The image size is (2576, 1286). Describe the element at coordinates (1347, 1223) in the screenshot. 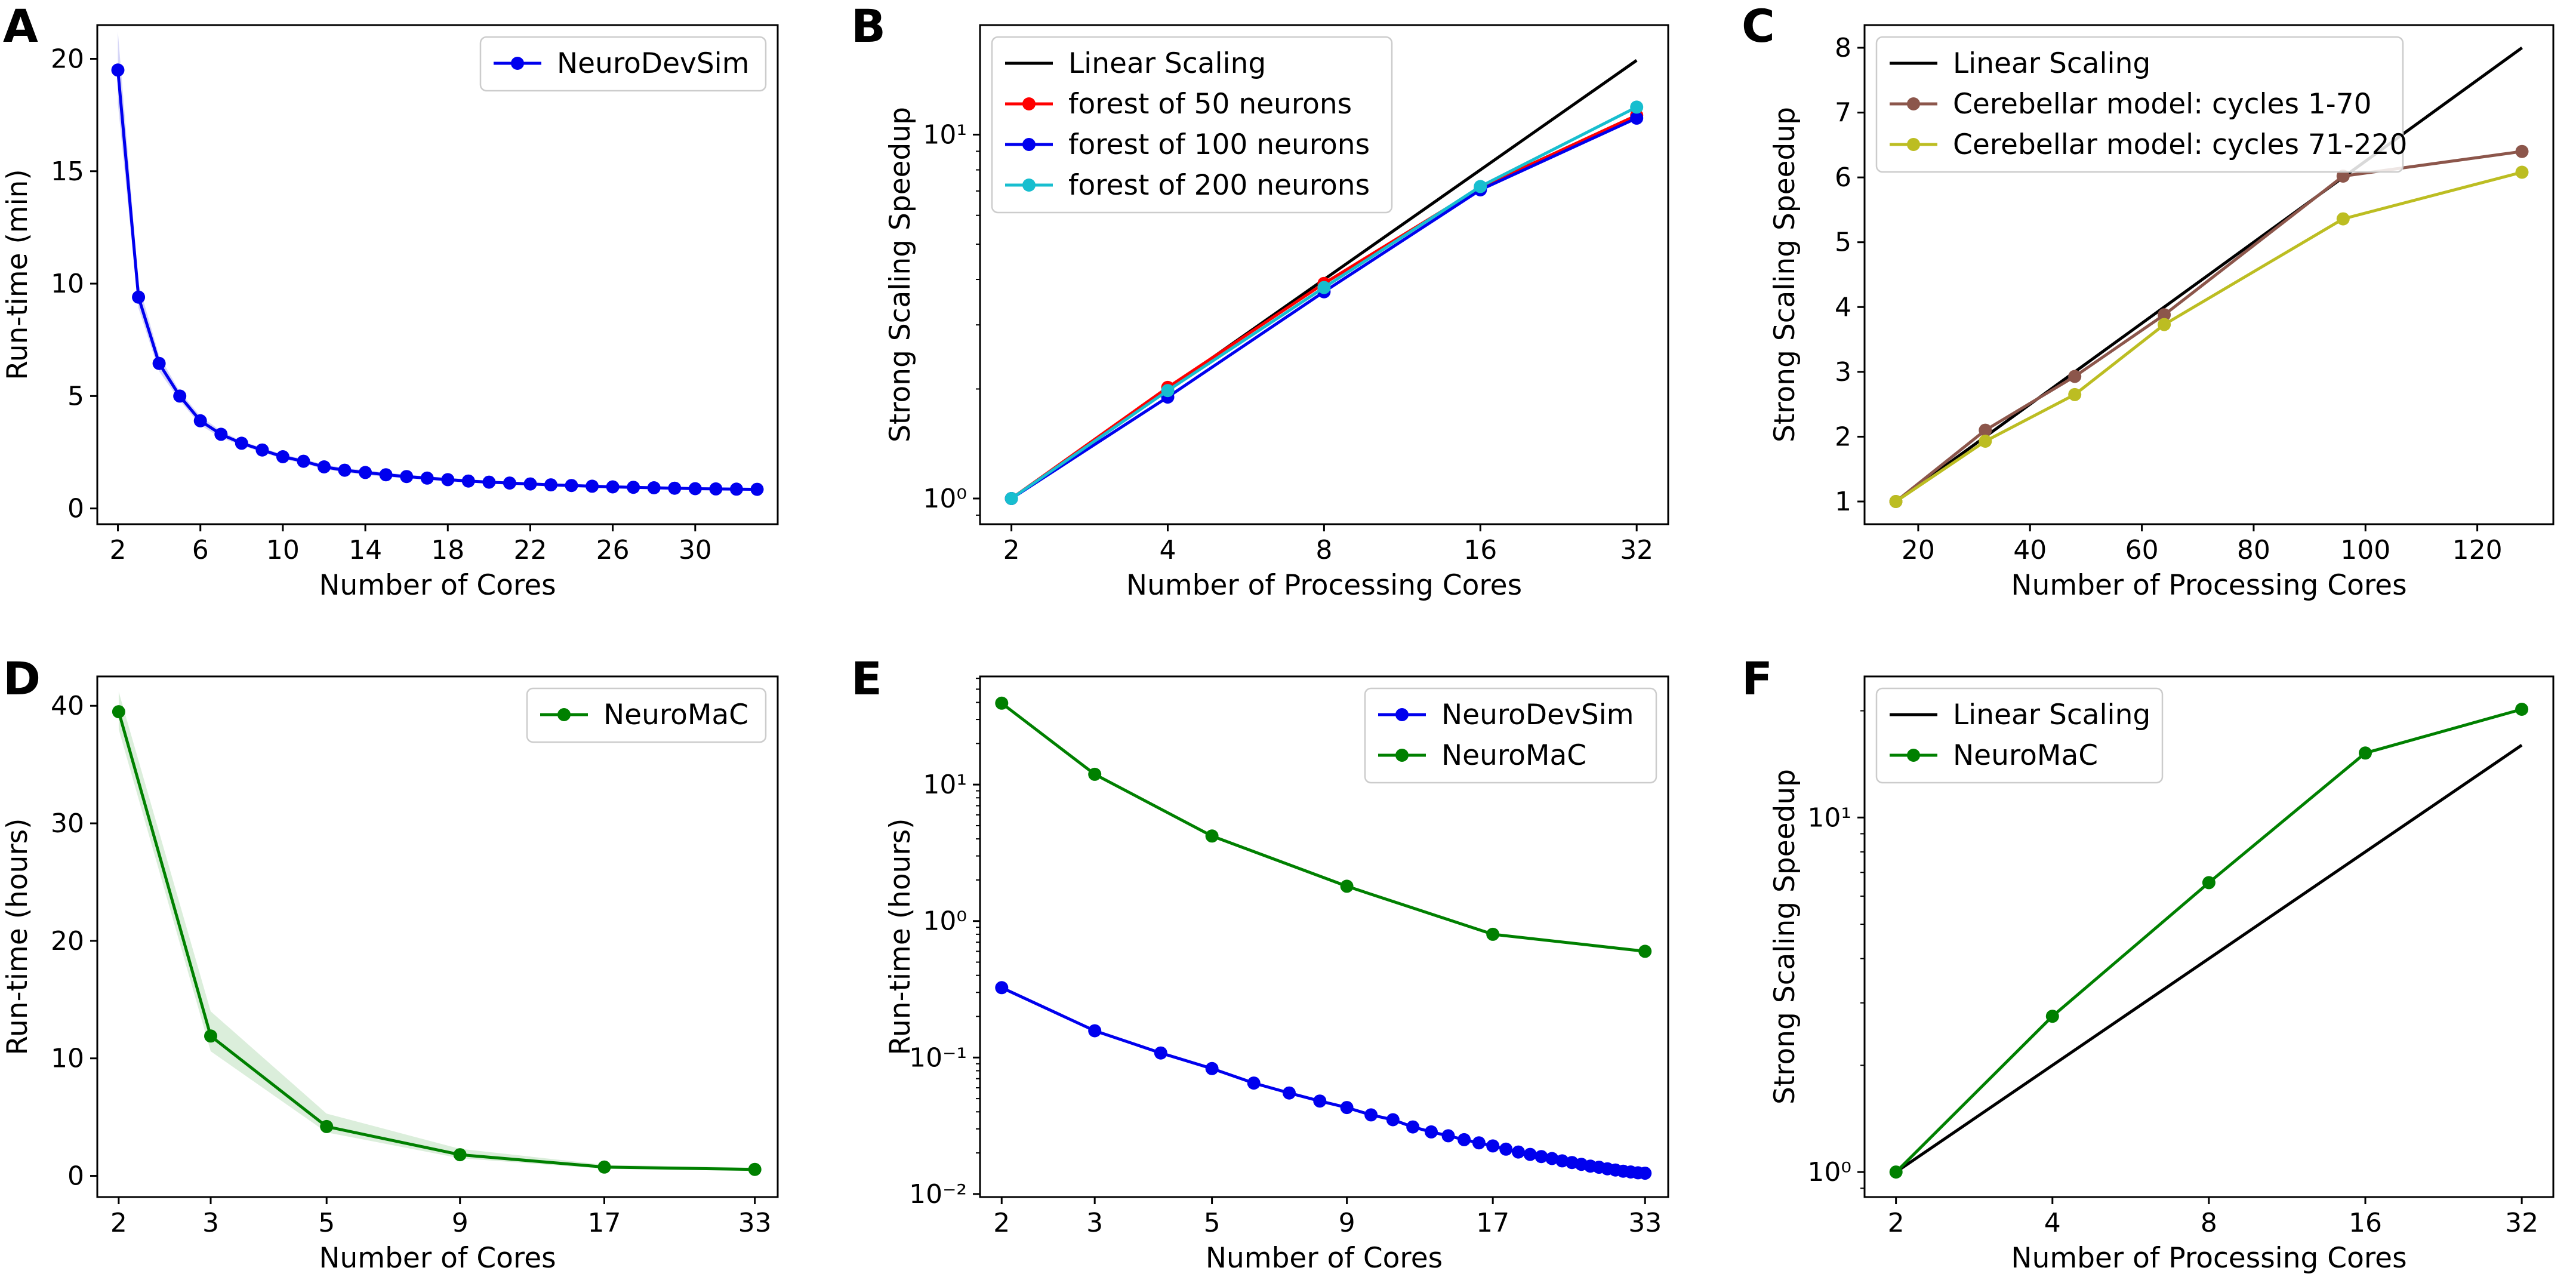

I see `panel-e-xtick-label: 9` at that location.